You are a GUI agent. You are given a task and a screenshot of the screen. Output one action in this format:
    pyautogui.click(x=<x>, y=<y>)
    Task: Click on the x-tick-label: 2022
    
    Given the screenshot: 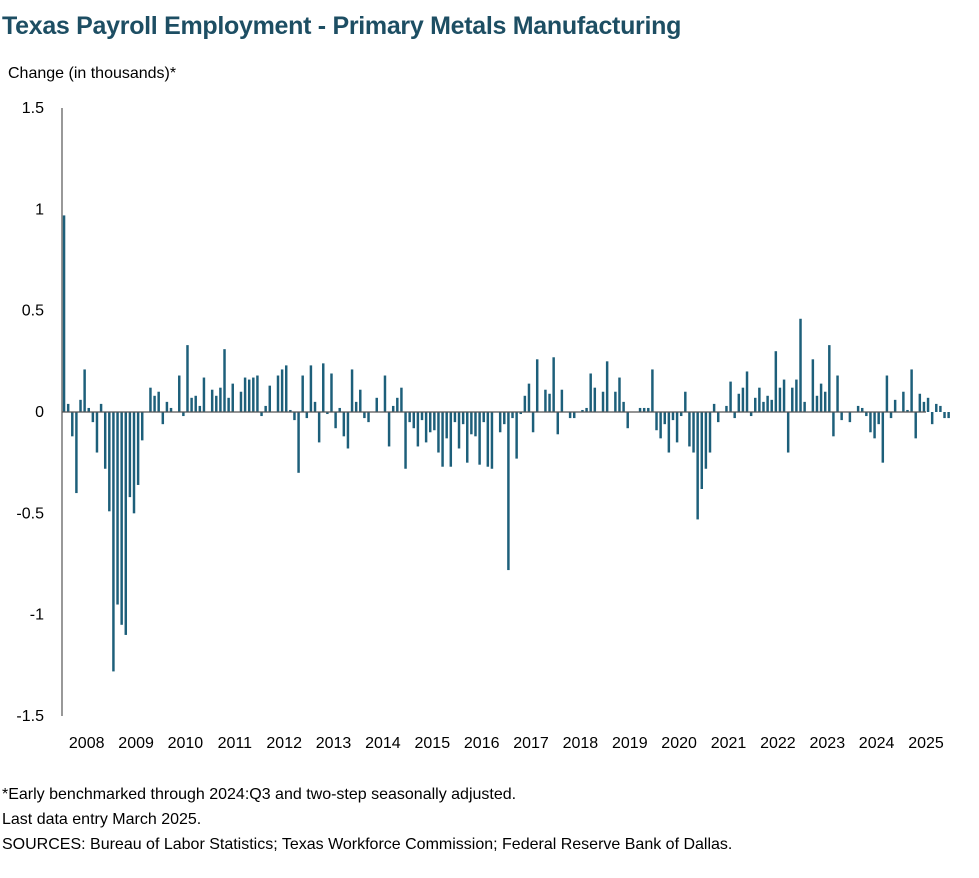 What is the action you would take?
    pyautogui.click(x=778, y=743)
    